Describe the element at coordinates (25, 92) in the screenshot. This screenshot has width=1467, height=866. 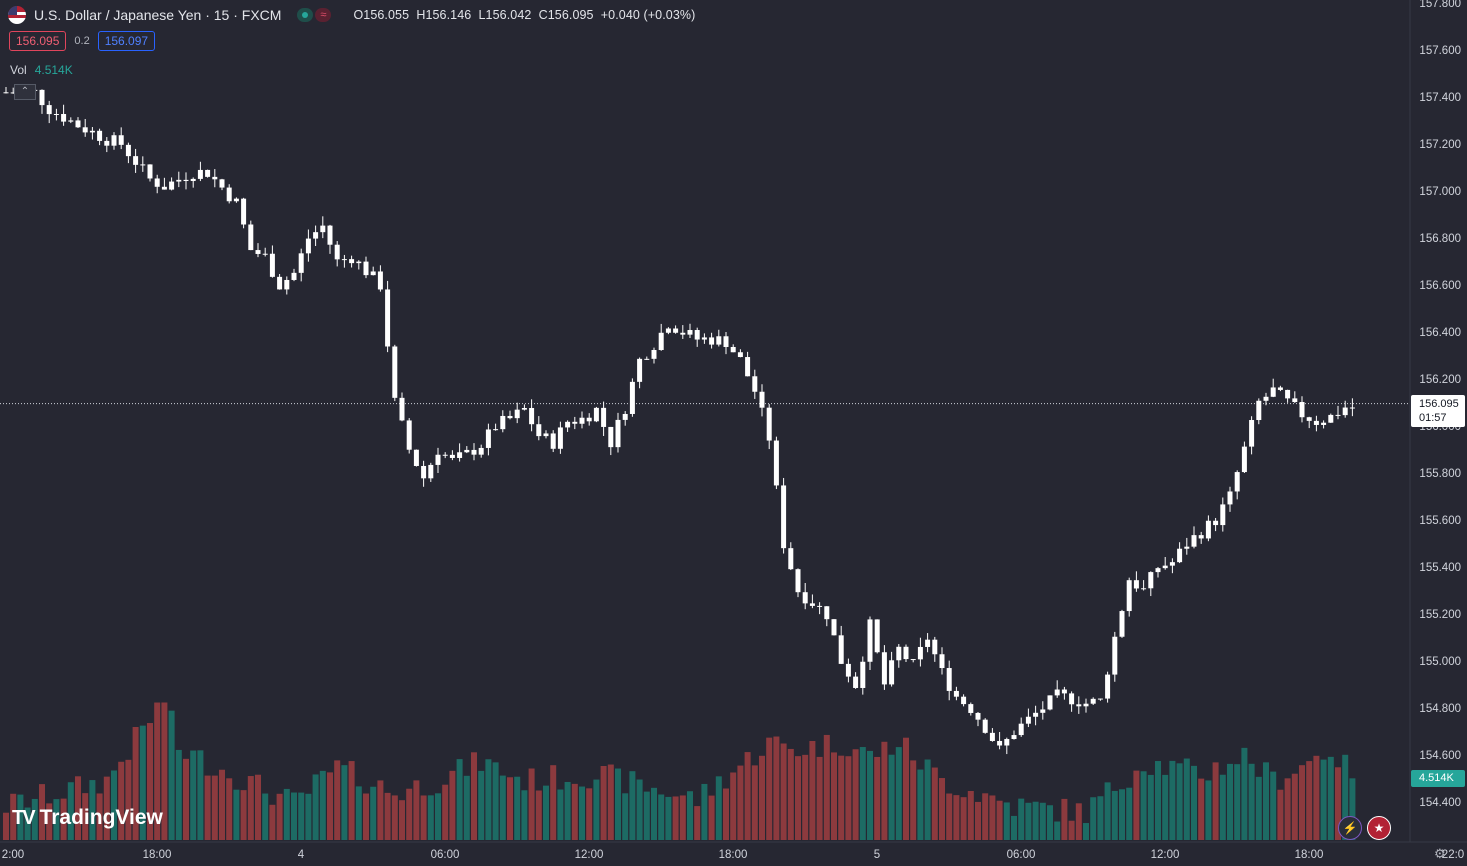
I see `collapse-legend-icon: ⌃` at that location.